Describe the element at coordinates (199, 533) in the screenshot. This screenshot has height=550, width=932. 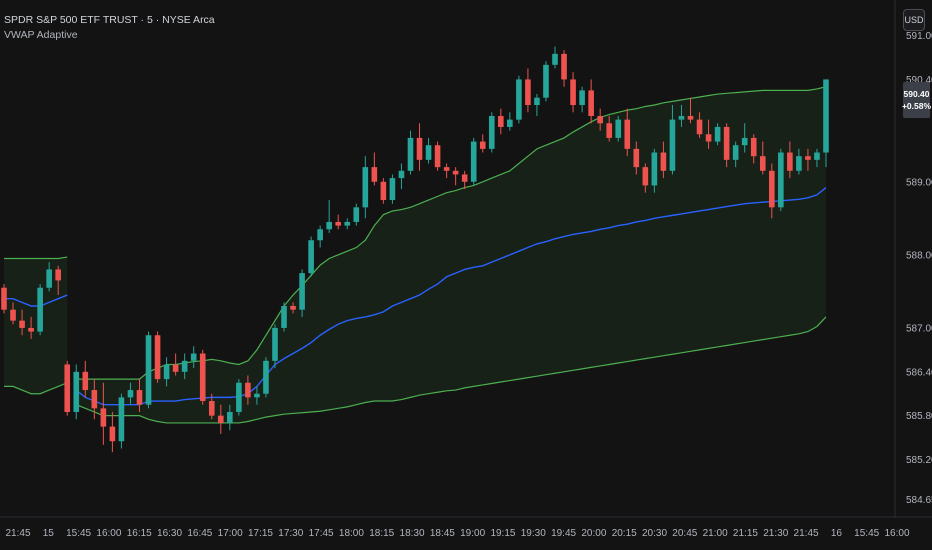
I see `x-tick-label: 16:45` at that location.